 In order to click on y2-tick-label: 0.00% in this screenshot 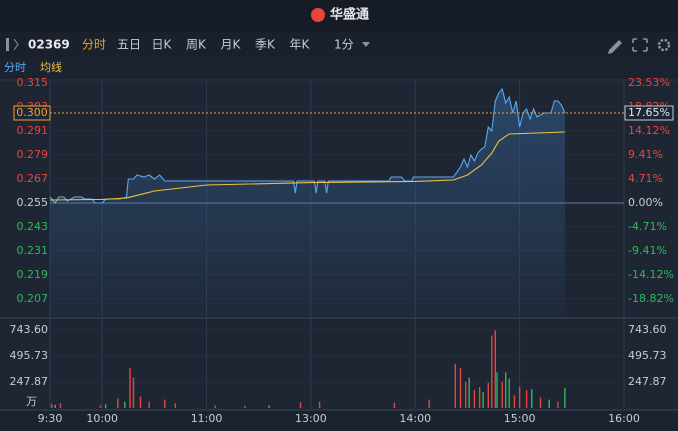, I will do `click(645, 202)`.